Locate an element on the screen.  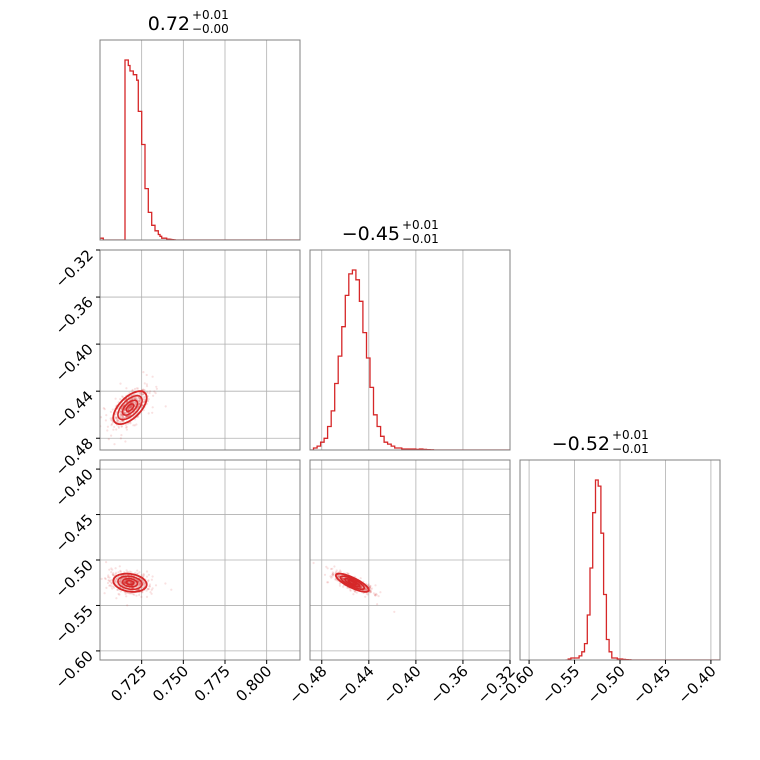
y-tick-label: −0.60 is located at coordinates (74, 669).